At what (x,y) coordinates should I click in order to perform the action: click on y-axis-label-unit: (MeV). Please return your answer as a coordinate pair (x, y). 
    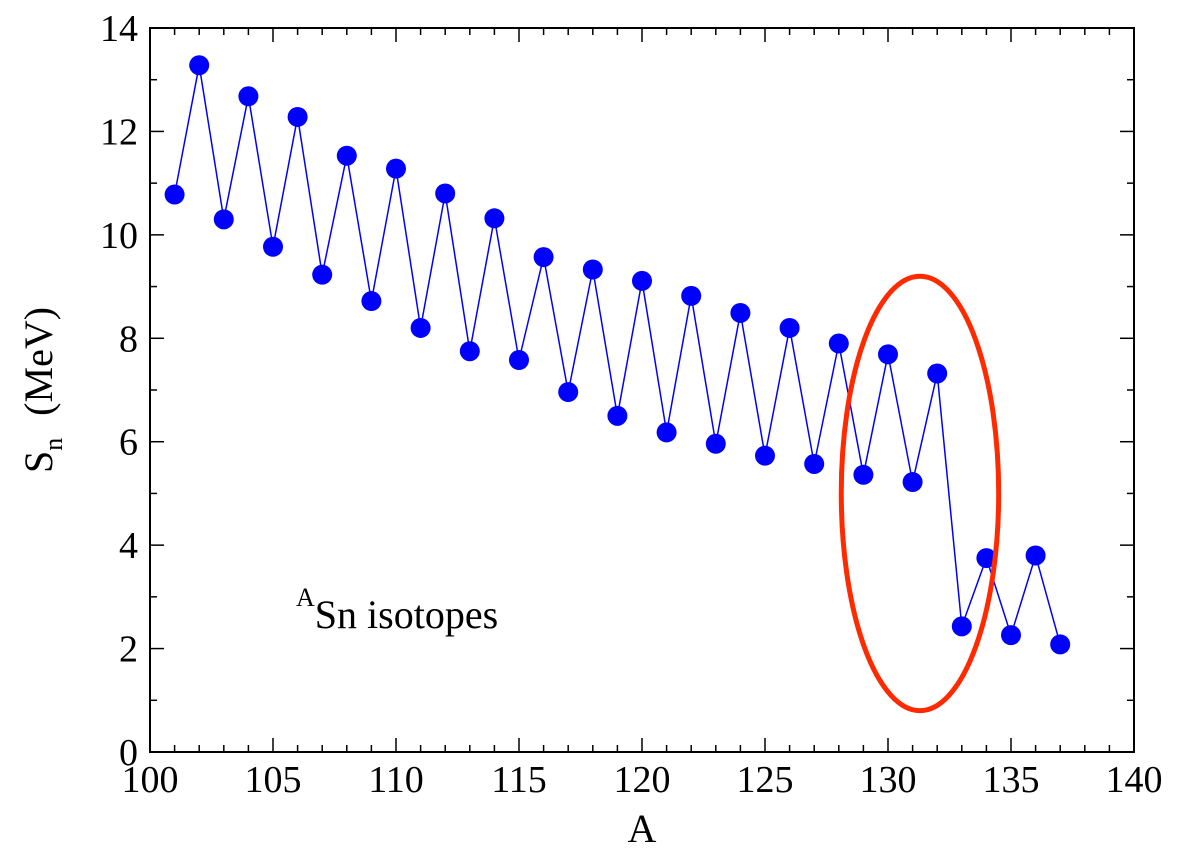
    Looking at the image, I should click on (38, 361).